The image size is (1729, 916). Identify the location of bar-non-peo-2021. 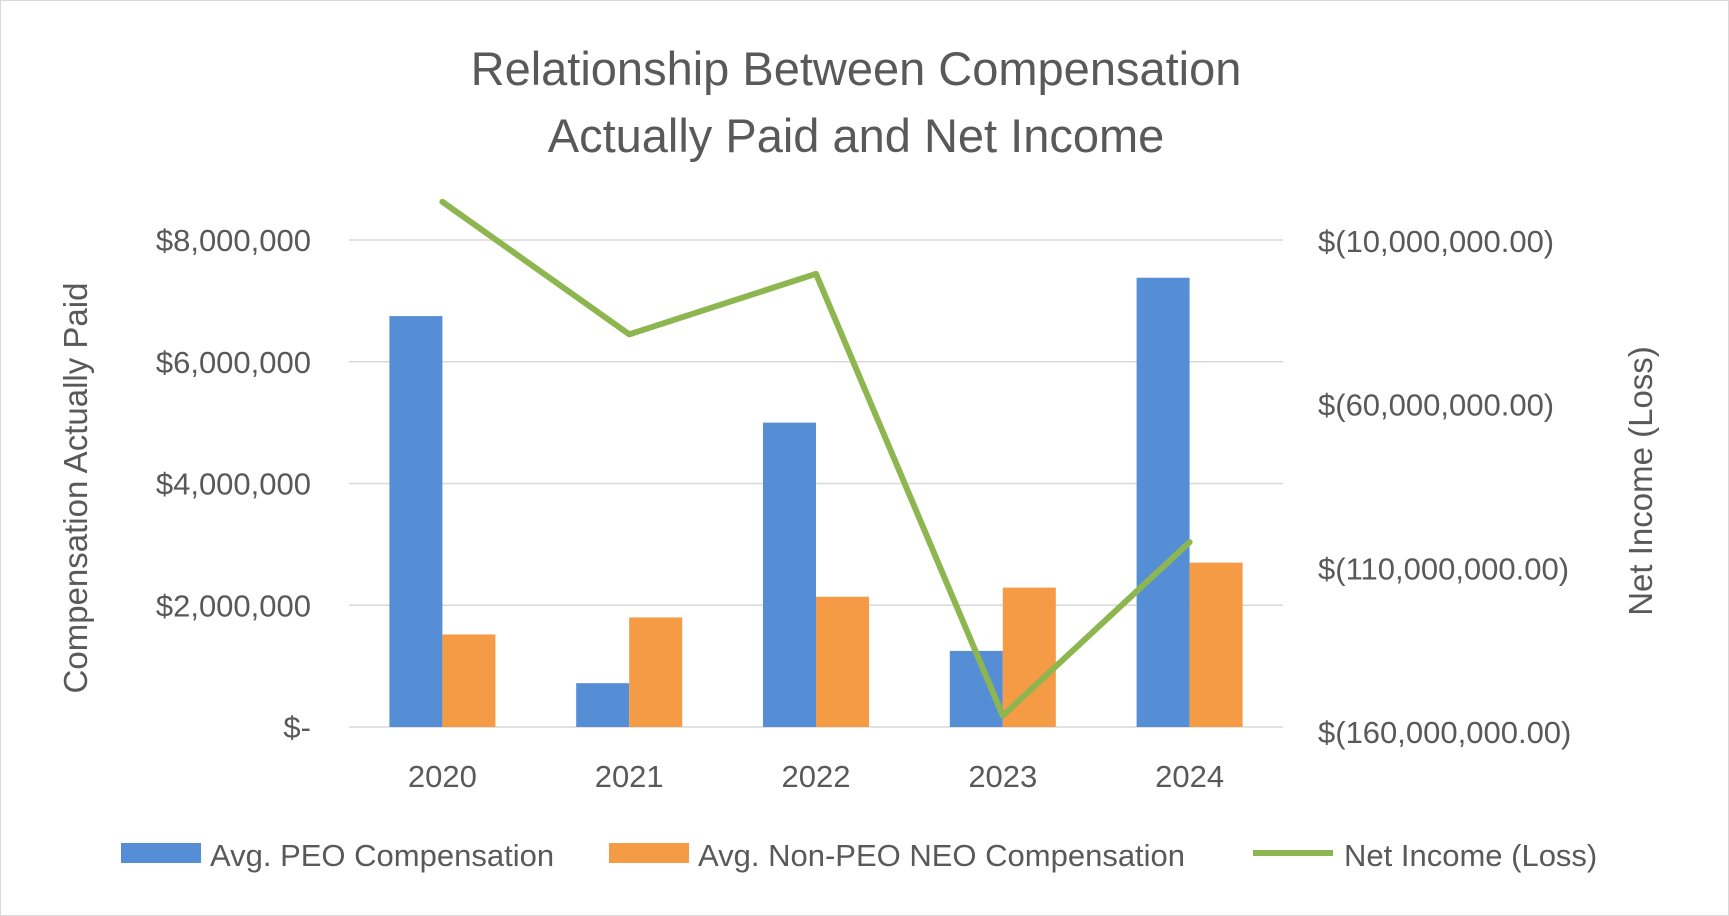
(656, 672).